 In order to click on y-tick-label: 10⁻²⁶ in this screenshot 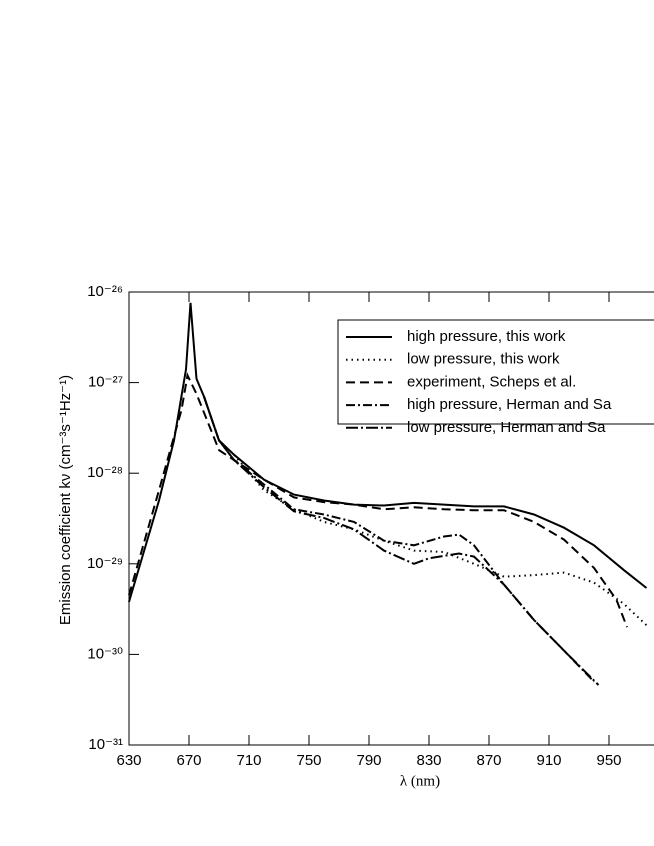, I will do `click(105, 291)`.